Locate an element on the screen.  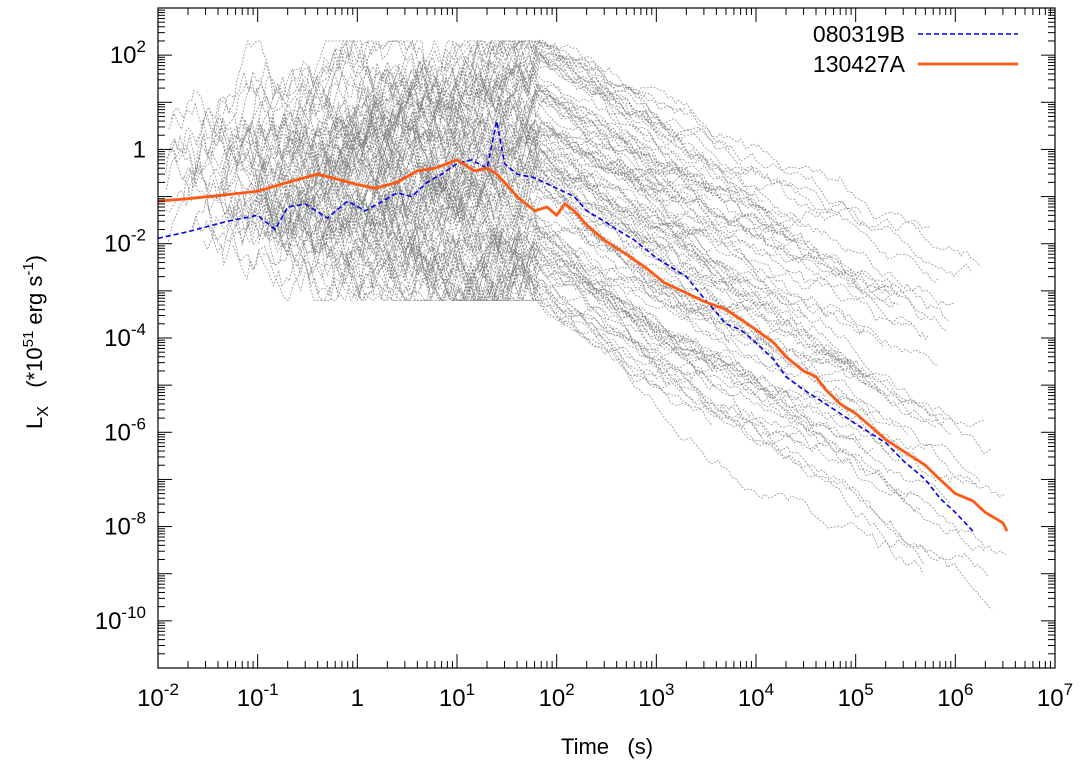
y-axis-label: LX (*1051 erg s-1) is located at coordinates (36, 342).